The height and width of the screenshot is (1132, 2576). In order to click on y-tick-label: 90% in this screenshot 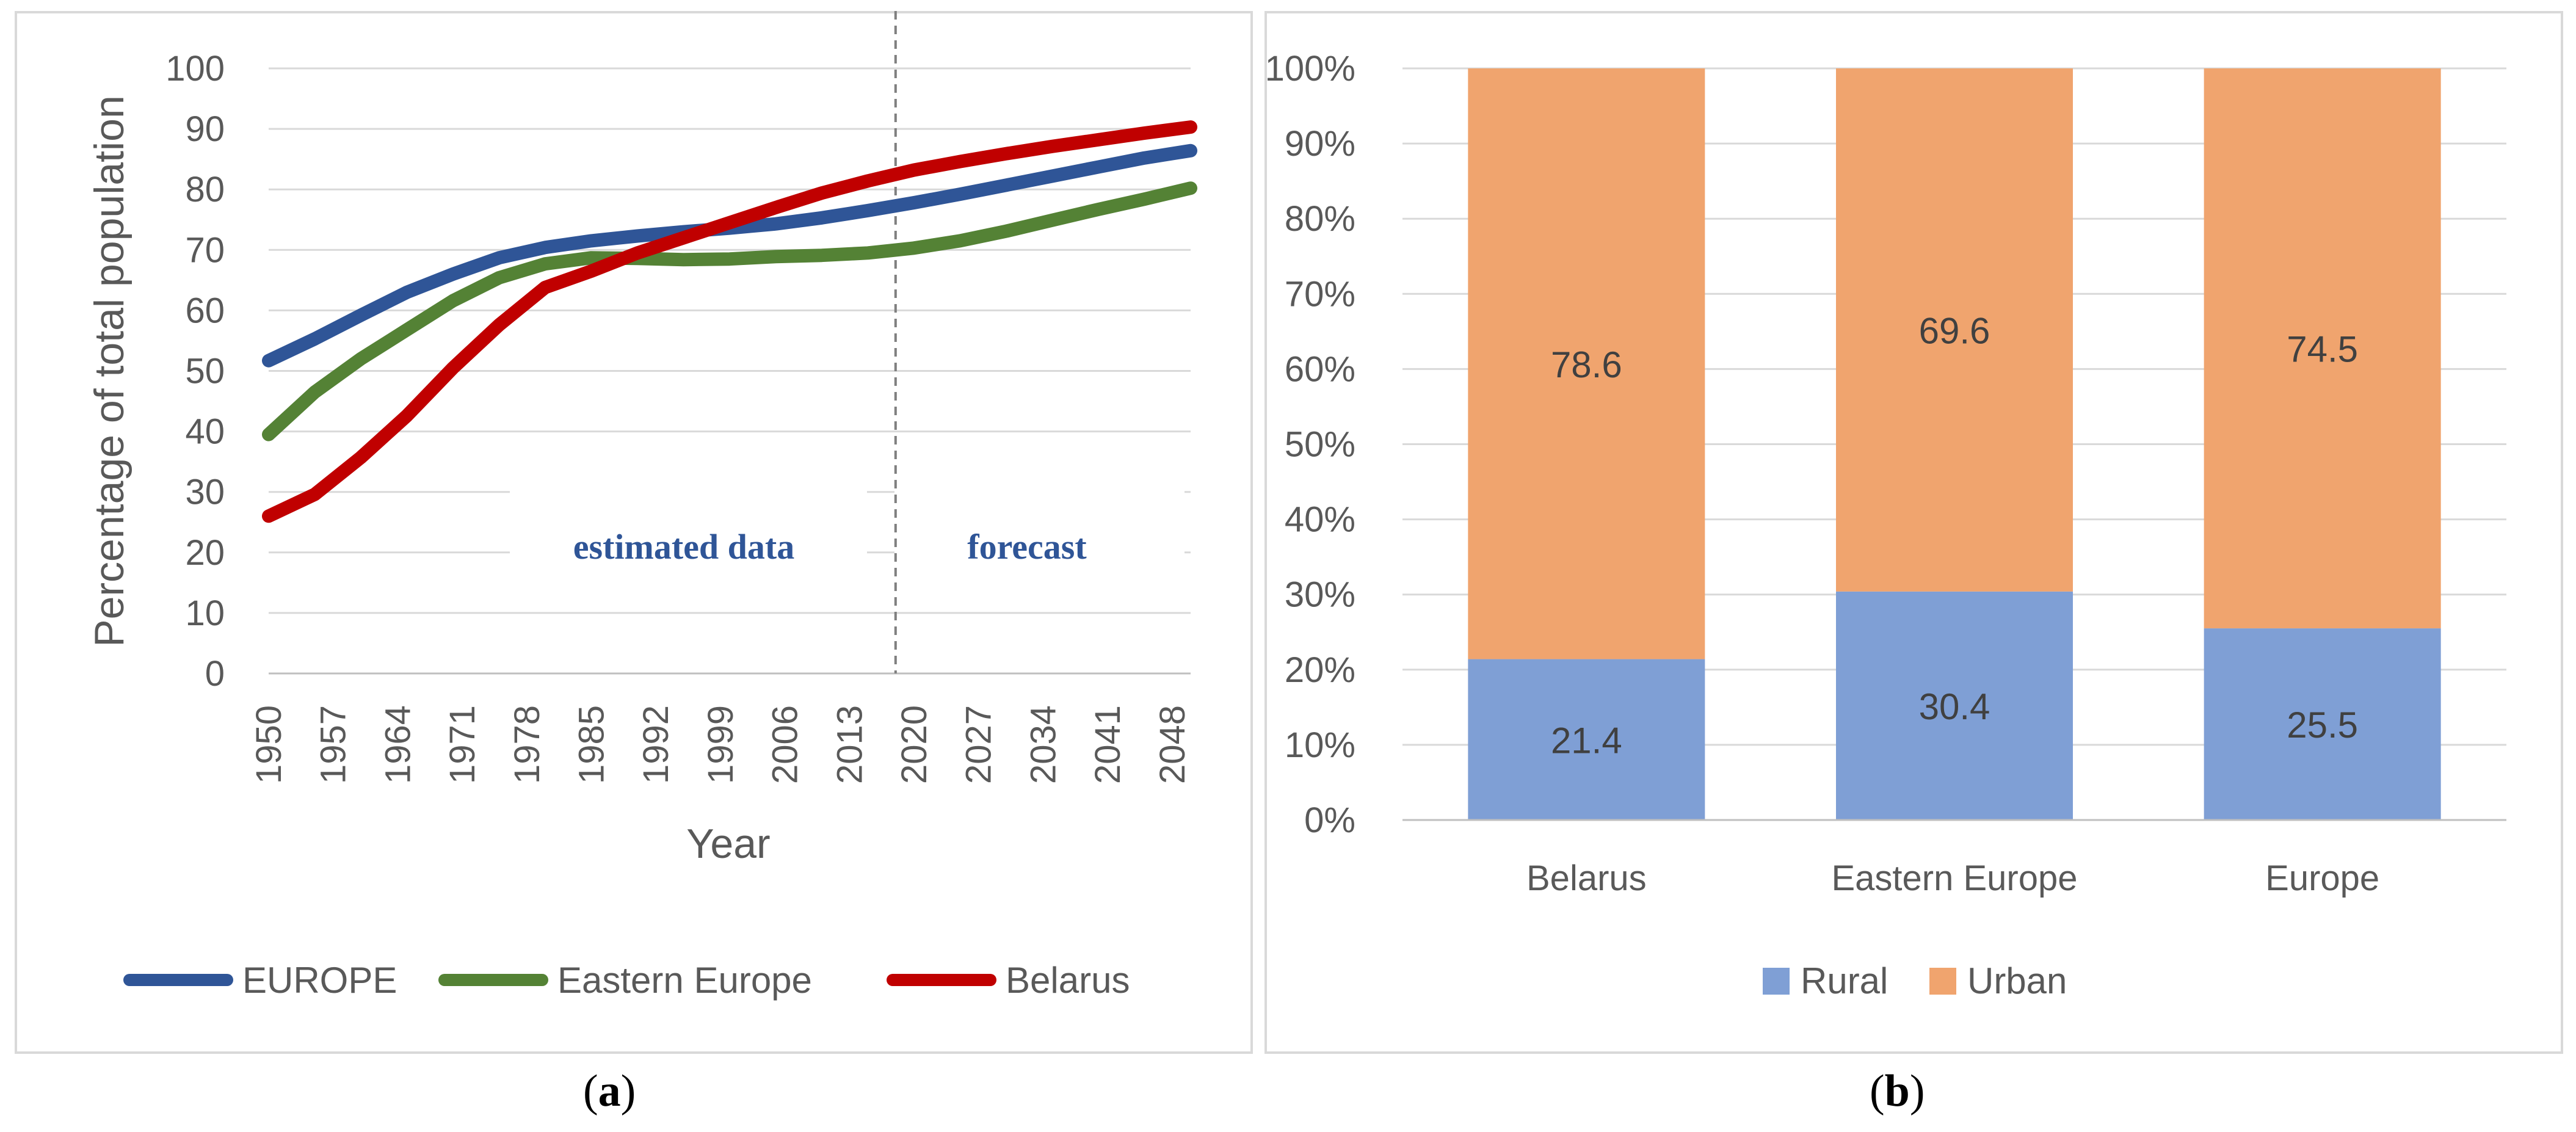, I will do `click(1320, 144)`.